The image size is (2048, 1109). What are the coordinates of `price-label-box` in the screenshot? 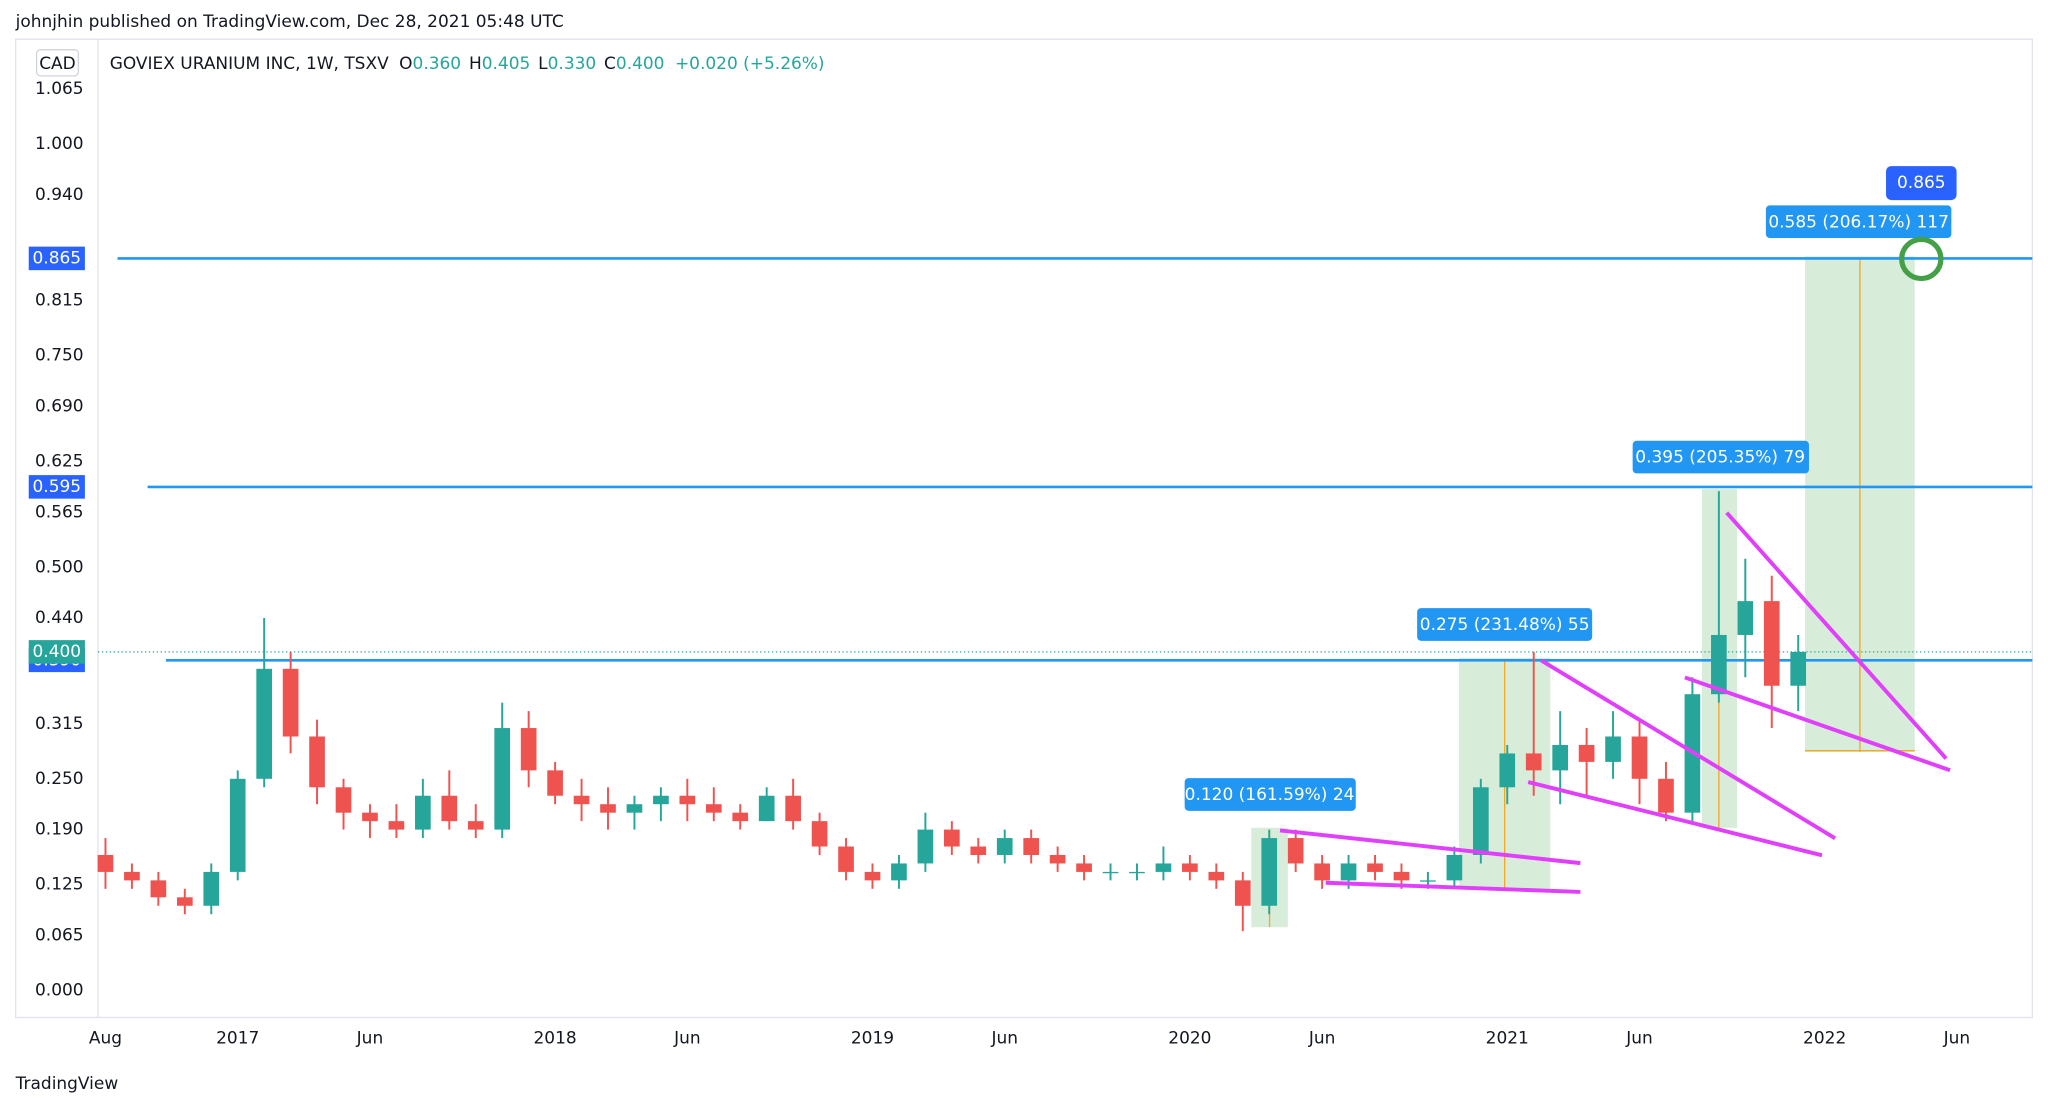 It's located at (56, 487).